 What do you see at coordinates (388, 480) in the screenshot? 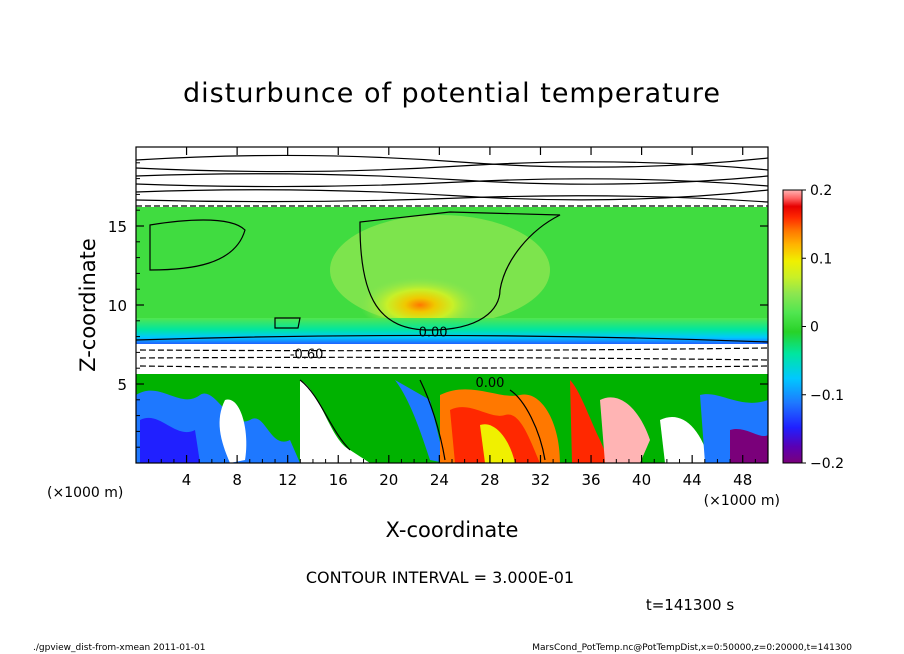
I see `x-tick-label: 20` at bounding box center [388, 480].